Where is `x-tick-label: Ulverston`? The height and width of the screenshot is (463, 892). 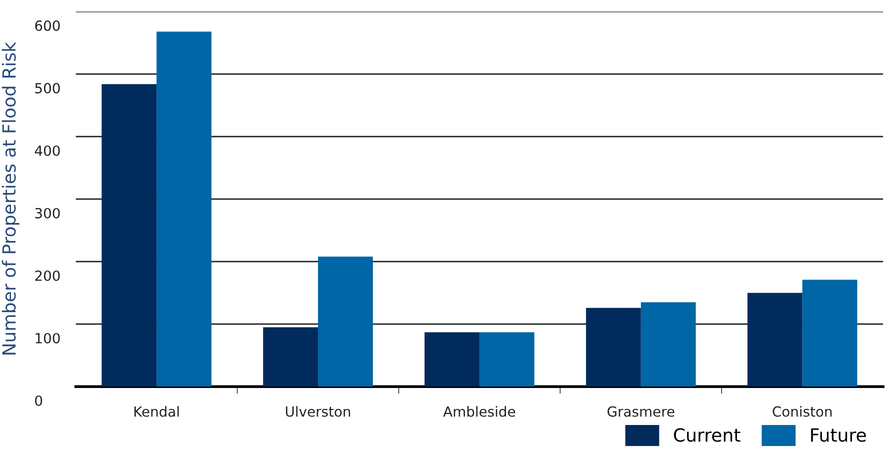 x-tick-label: Ulverston is located at coordinates (318, 411).